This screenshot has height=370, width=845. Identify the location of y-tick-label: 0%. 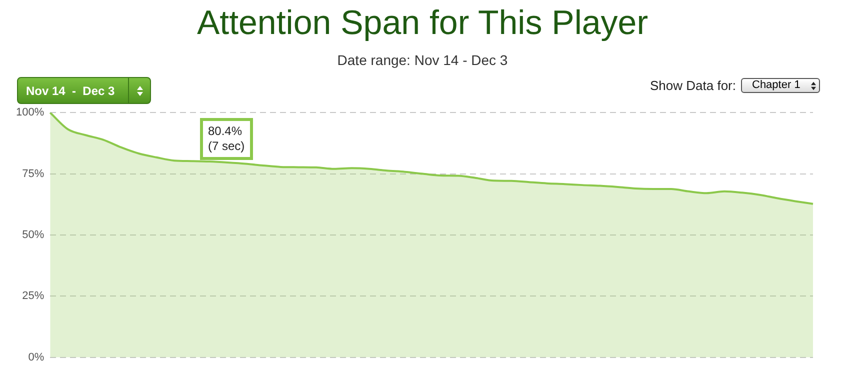
(36, 357).